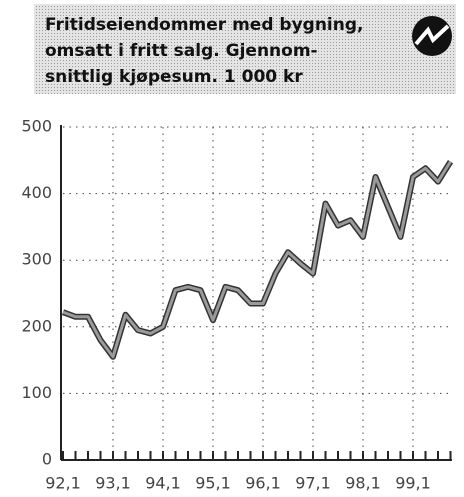 This screenshot has width=464, height=497. I want to click on chart-title: omsatt i fritt salg. Gjennom-, so click(181, 51).